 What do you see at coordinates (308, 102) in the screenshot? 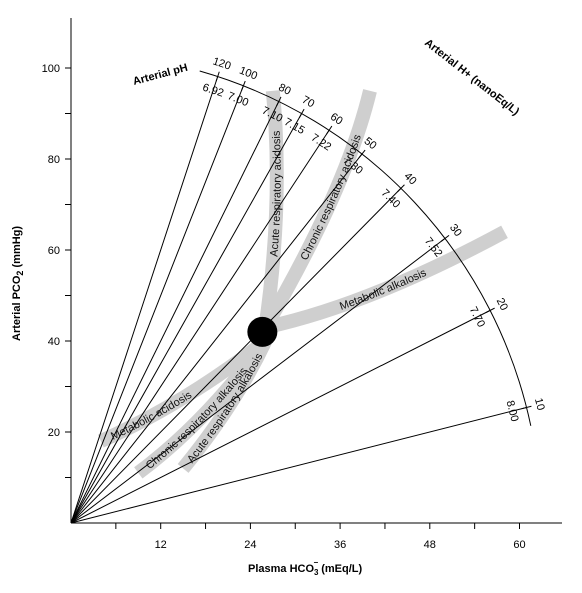
I see `h-label: 70` at bounding box center [308, 102].